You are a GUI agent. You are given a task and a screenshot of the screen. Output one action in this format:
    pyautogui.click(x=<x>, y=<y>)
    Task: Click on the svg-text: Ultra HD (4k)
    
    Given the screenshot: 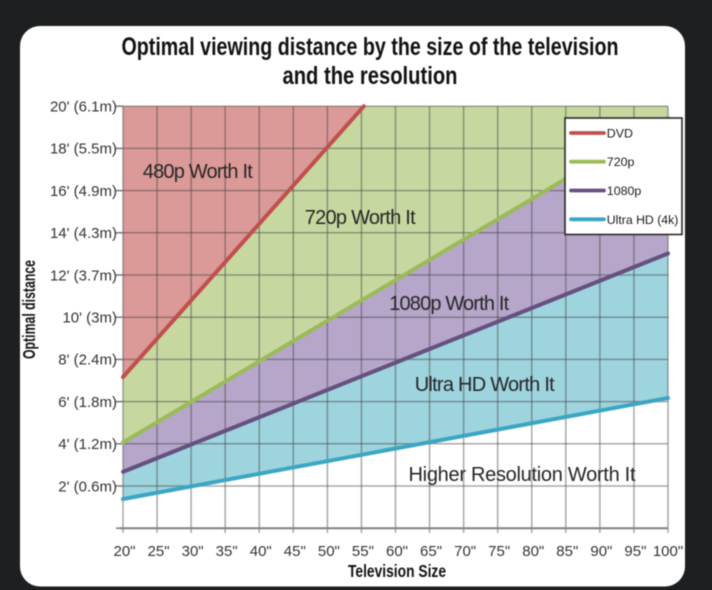 What is the action you would take?
    pyautogui.click(x=643, y=220)
    